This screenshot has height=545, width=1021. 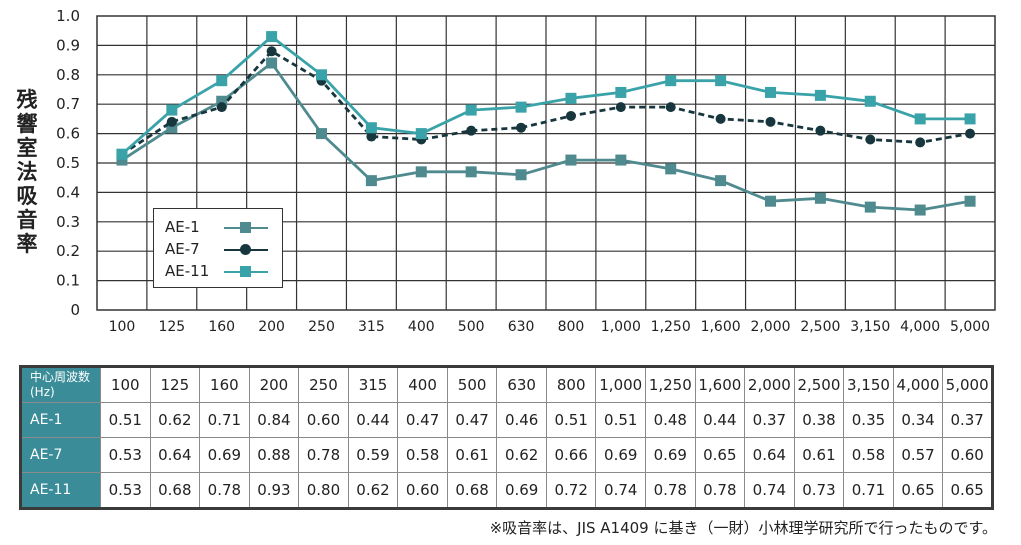 I want to click on x-tick-label: 630, so click(x=521, y=327).